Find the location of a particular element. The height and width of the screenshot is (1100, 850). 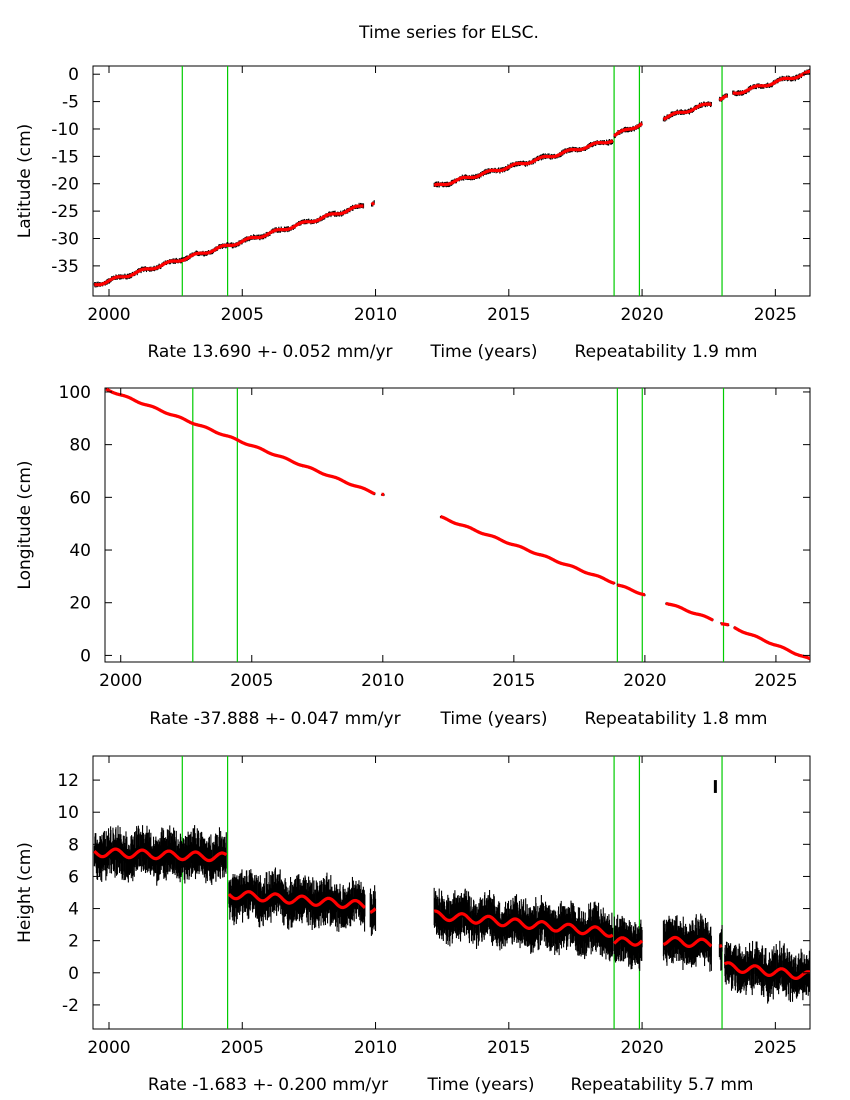

y-tick-label: -10 is located at coordinates (65, 130).